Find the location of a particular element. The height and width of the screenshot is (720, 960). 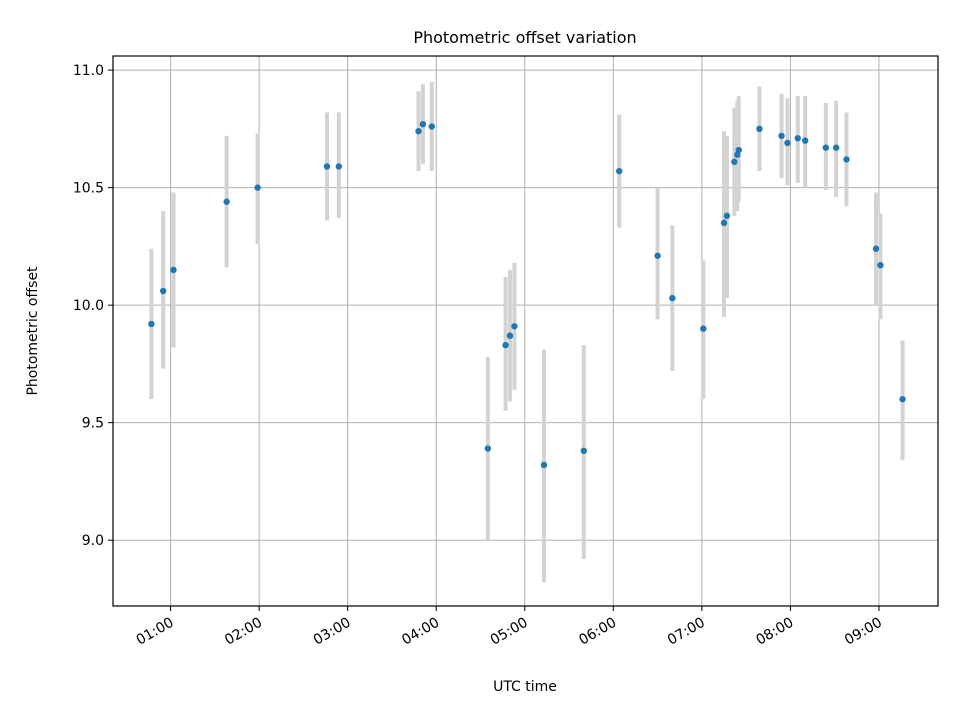

y-axis-label: Photometric offset is located at coordinates (33, 331).